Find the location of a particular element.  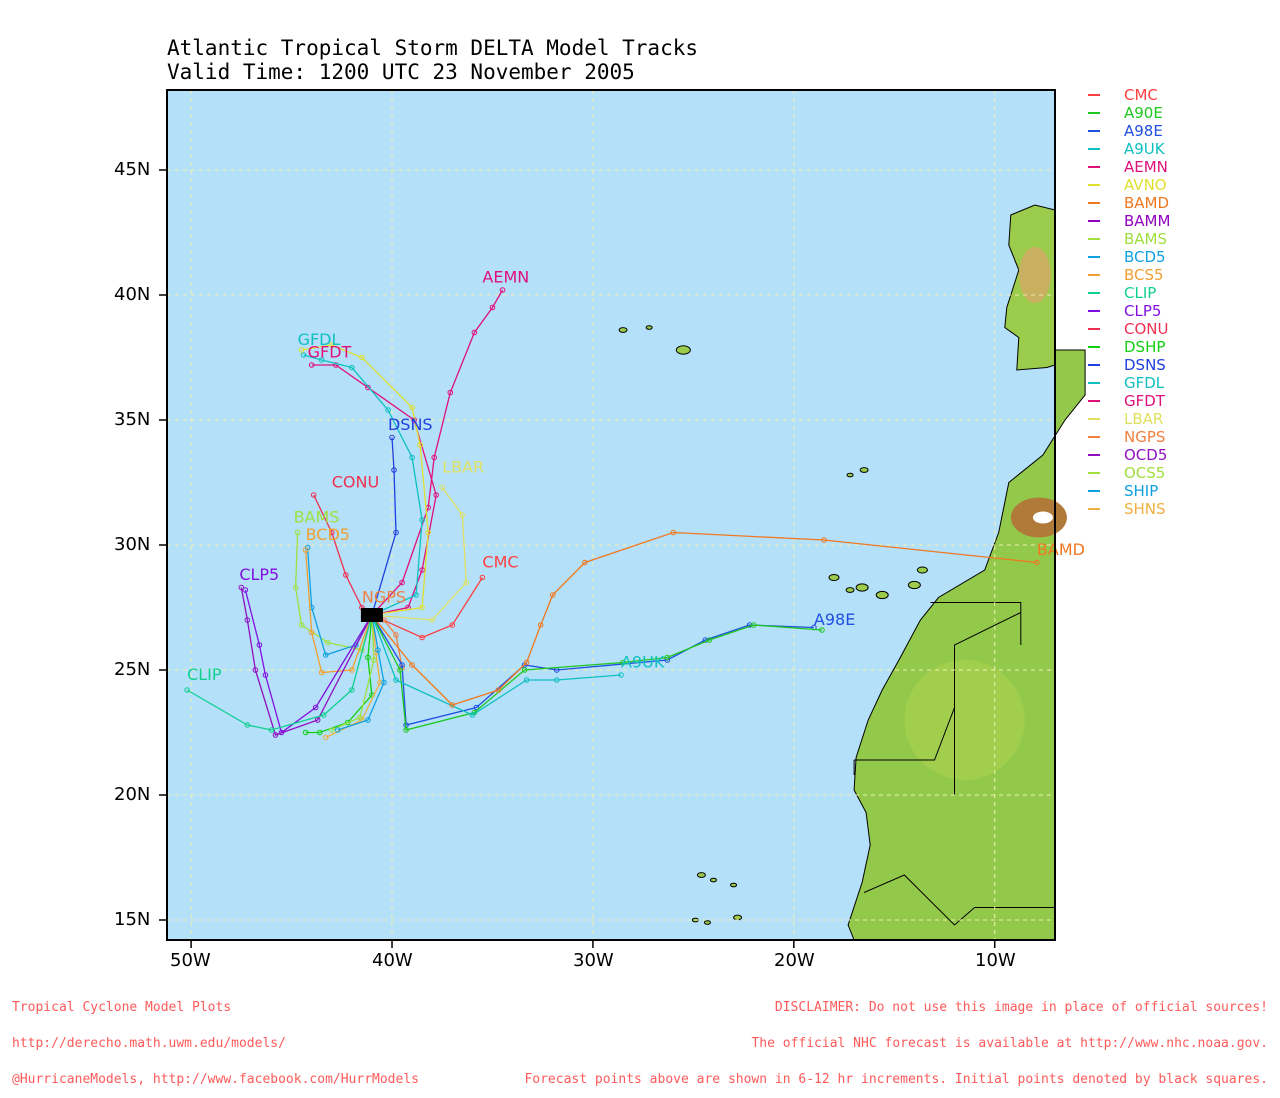

lon-label-30w: 30W is located at coordinates (593, 960).